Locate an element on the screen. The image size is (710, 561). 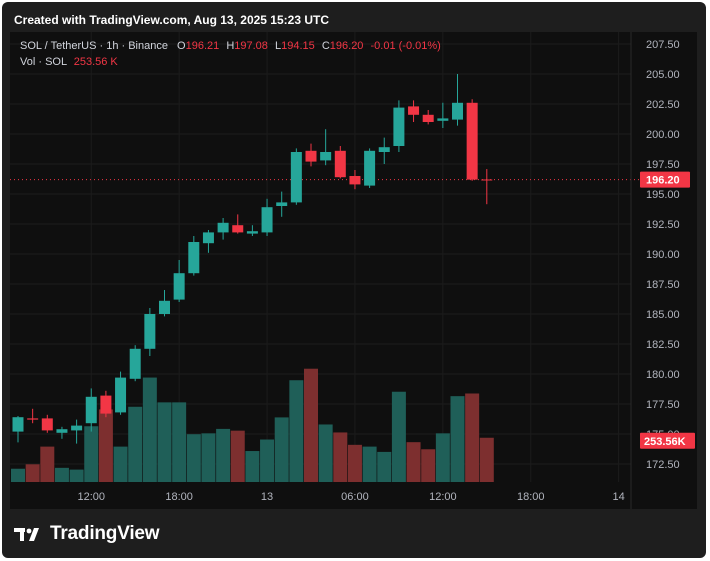
last-volume-badge is located at coordinates (667, 440).